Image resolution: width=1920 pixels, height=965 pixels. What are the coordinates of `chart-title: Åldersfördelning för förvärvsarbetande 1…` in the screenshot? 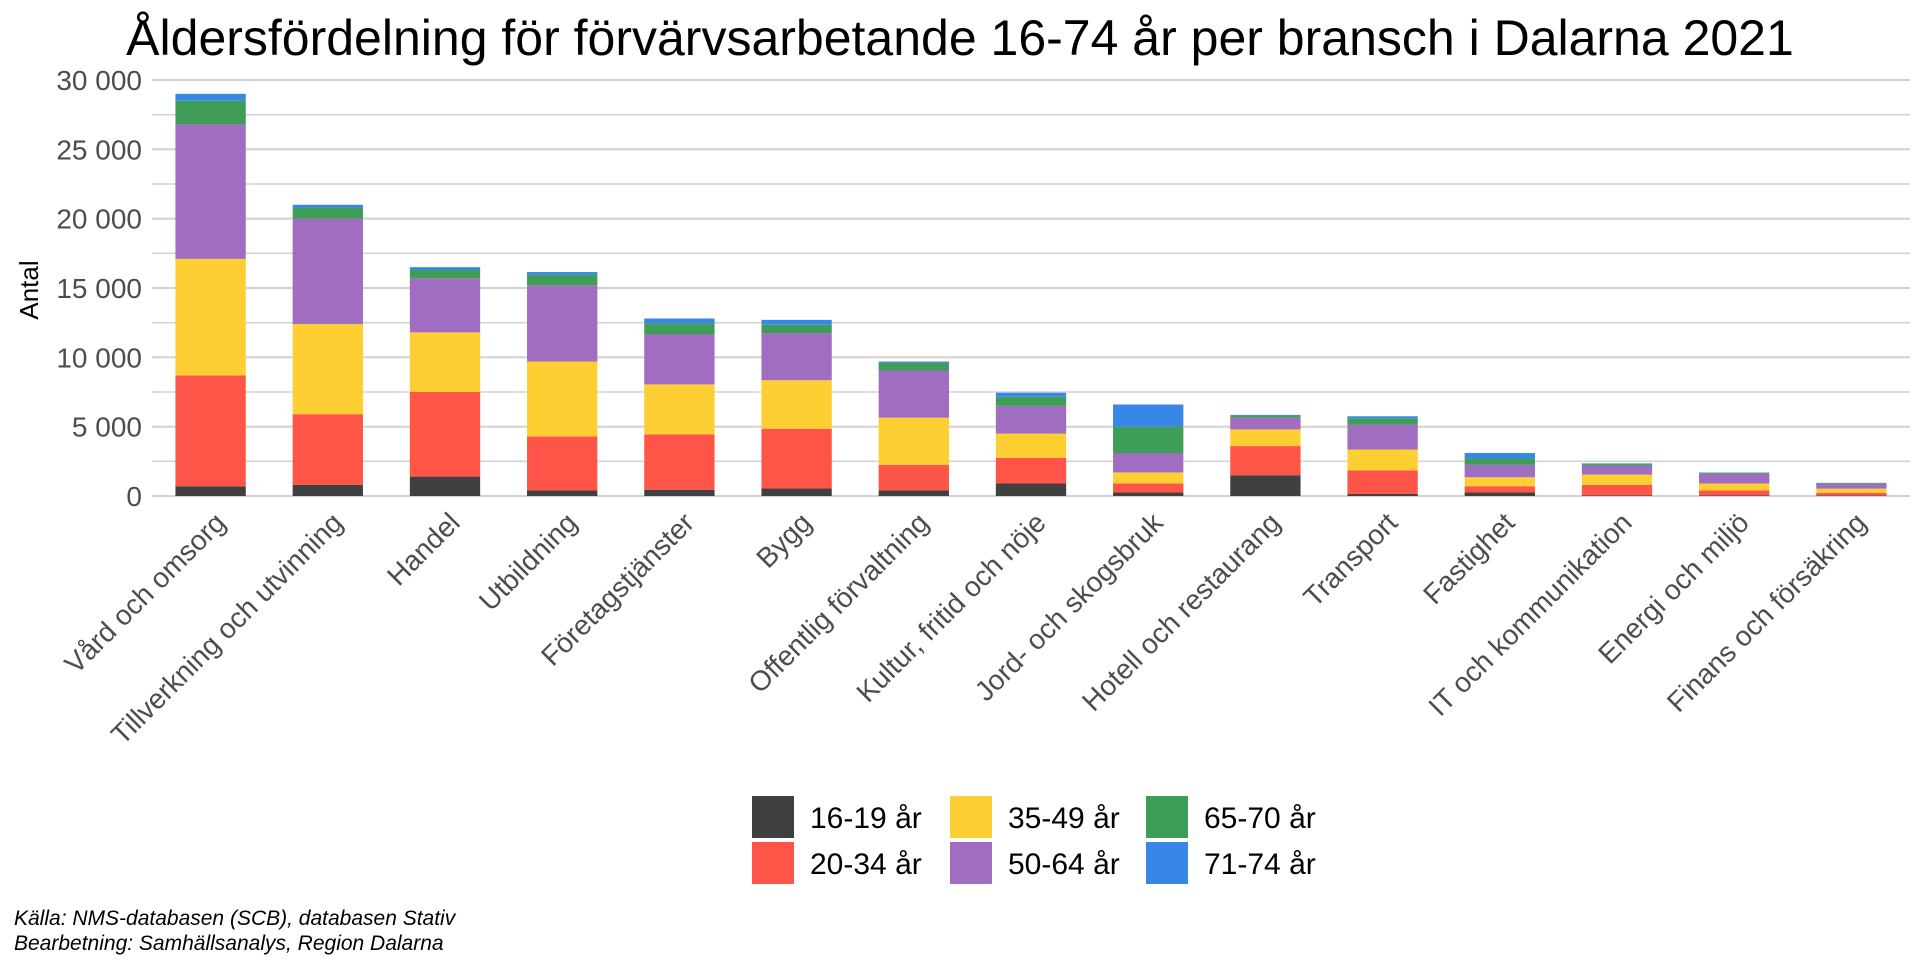 It's located at (960, 38).